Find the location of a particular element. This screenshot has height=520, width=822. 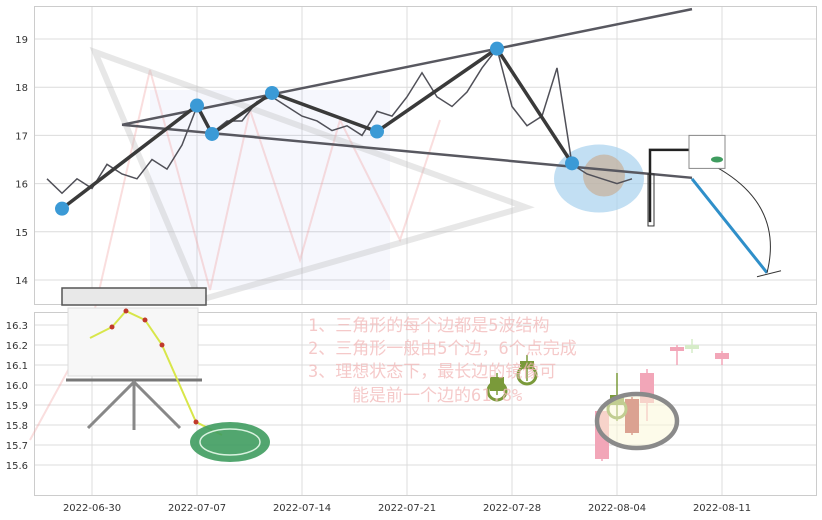

easel-board is located at coordinates (133, 342).